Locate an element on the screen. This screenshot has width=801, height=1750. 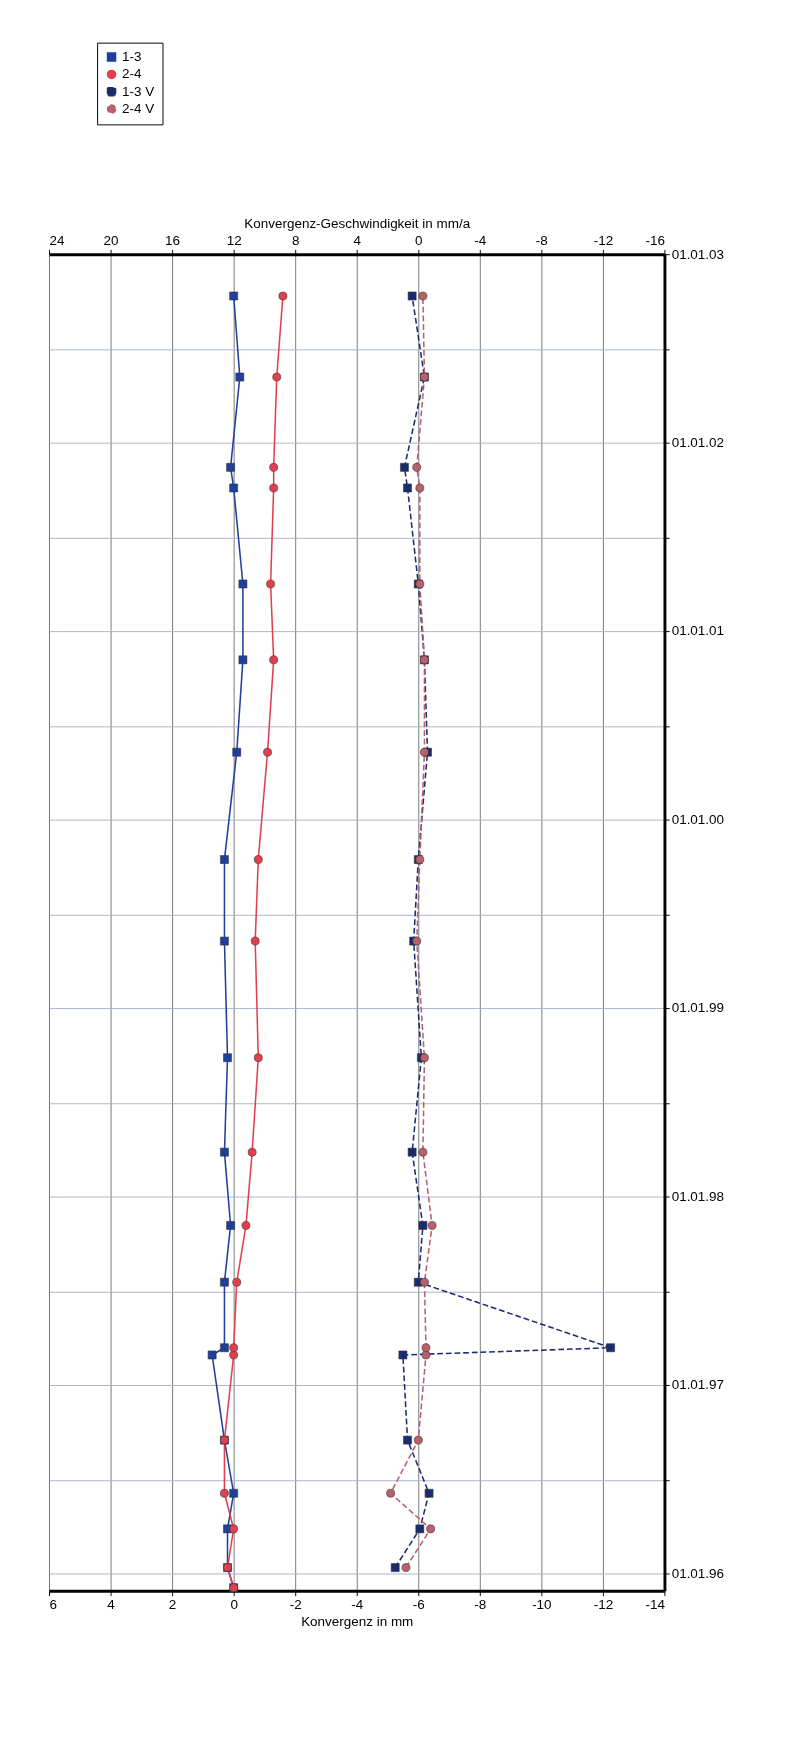
legend-label: 1-3 is located at coordinates (132, 56).